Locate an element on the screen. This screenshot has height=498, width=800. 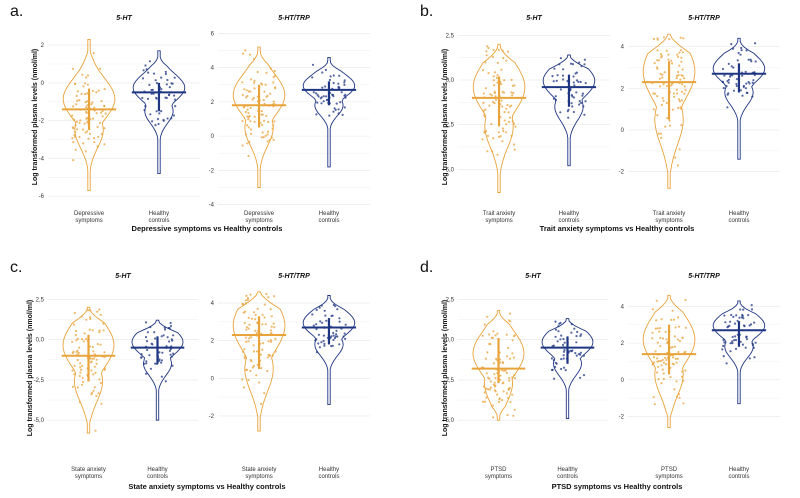
y-tick-label: 2 is located at coordinates (623, 344).